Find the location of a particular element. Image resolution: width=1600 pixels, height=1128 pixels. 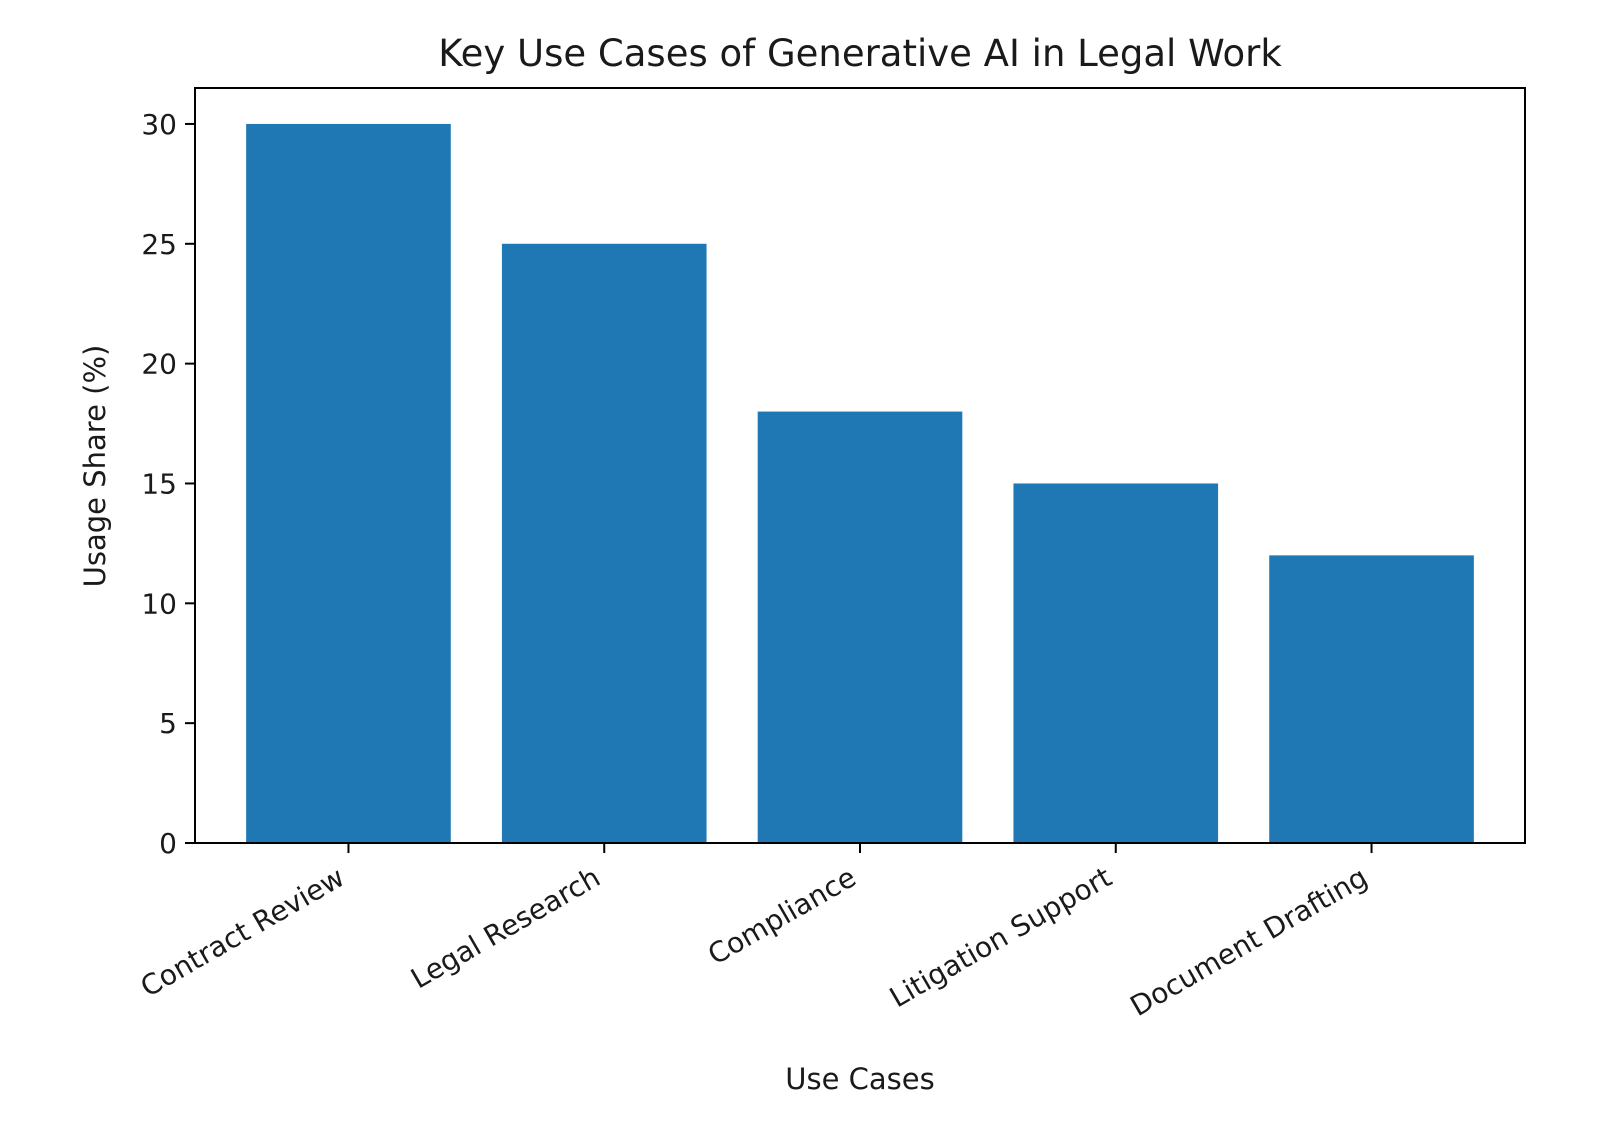

y-axis: 0 5 10 15 20 25 30 is located at coordinates (168, 484).